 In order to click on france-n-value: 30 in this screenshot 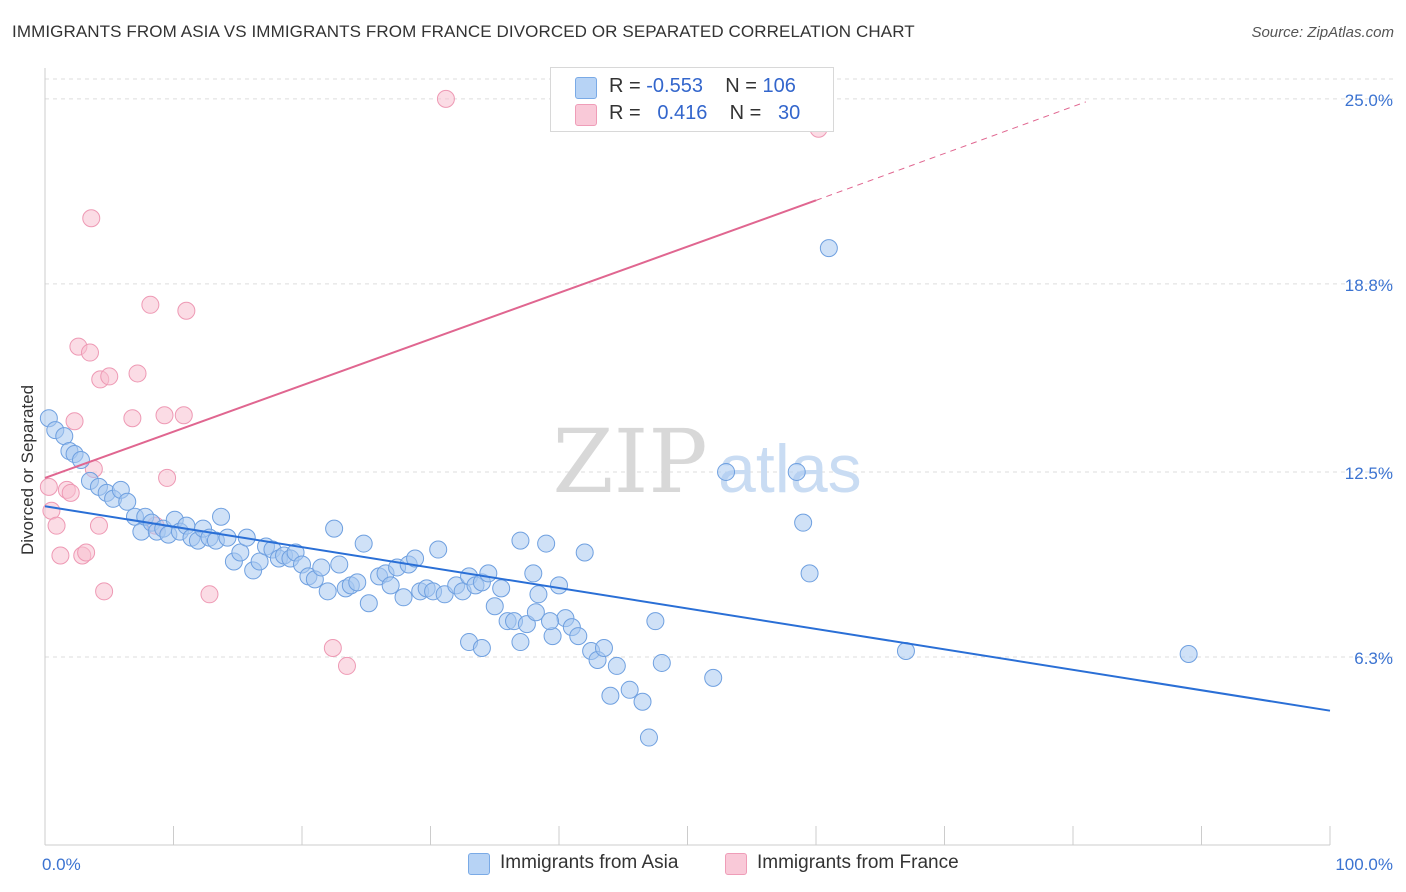, I will do `click(789, 113)`.